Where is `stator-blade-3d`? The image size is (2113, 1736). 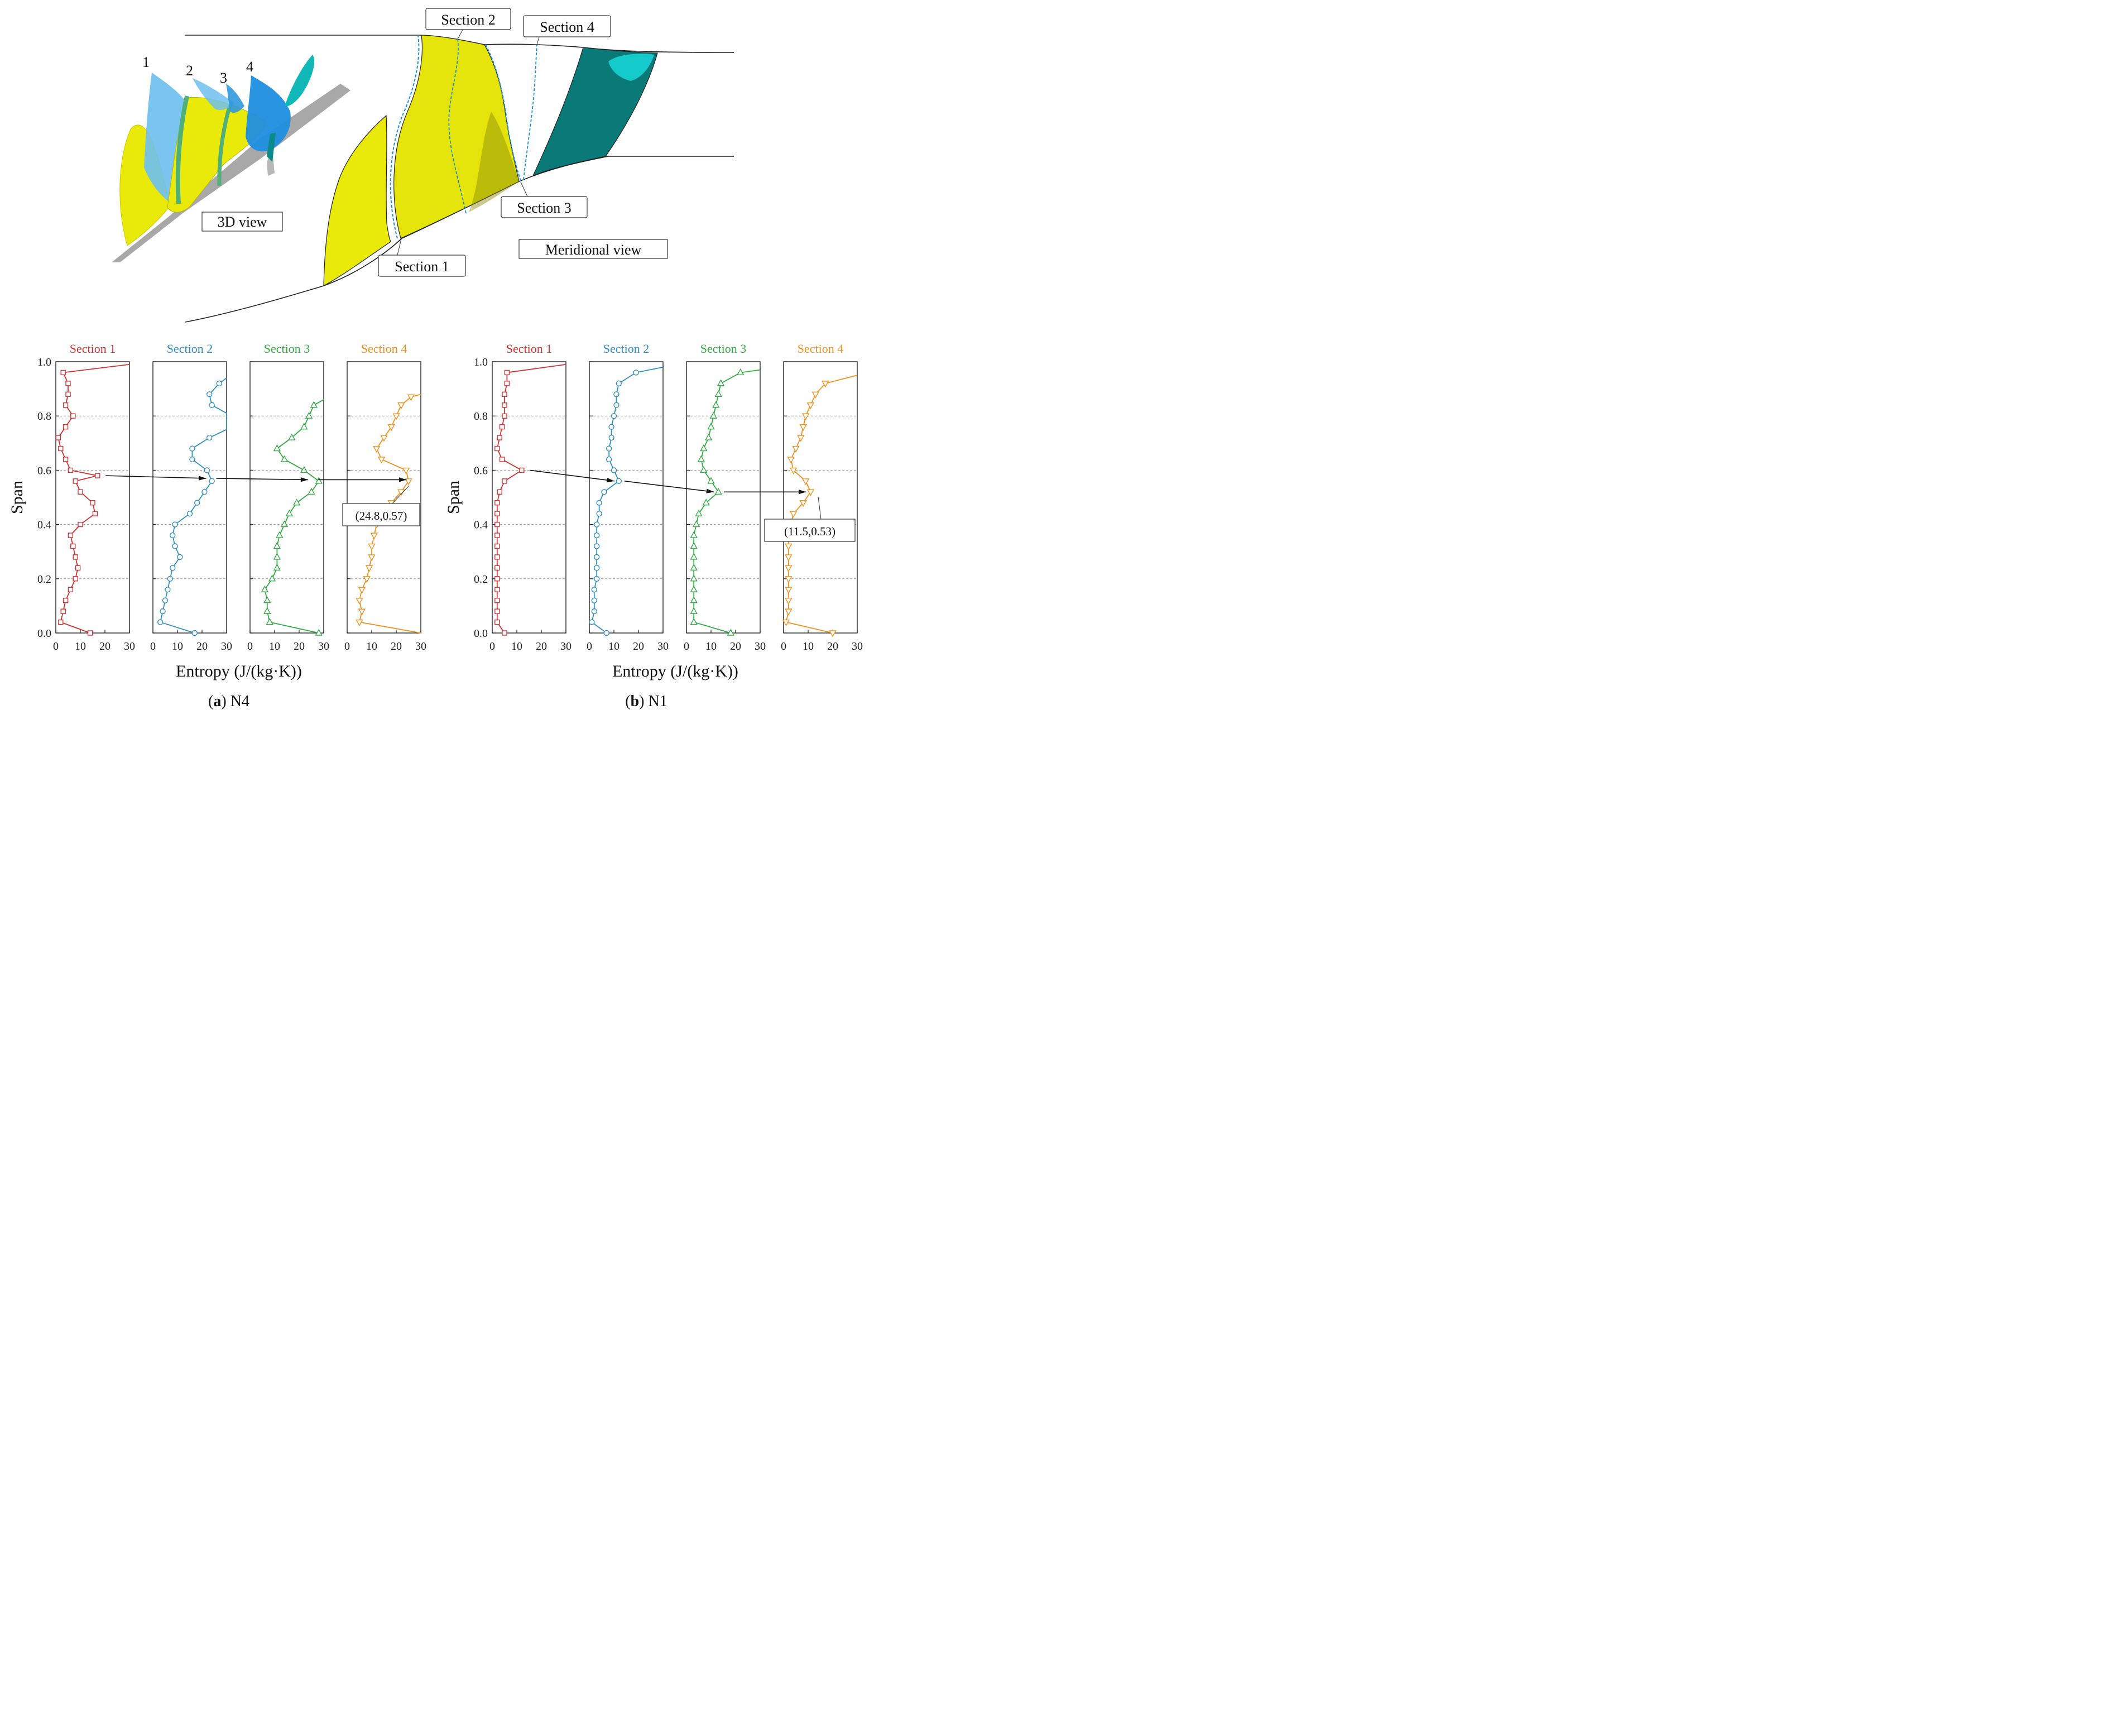
stator-blade-3d is located at coordinates (300, 81).